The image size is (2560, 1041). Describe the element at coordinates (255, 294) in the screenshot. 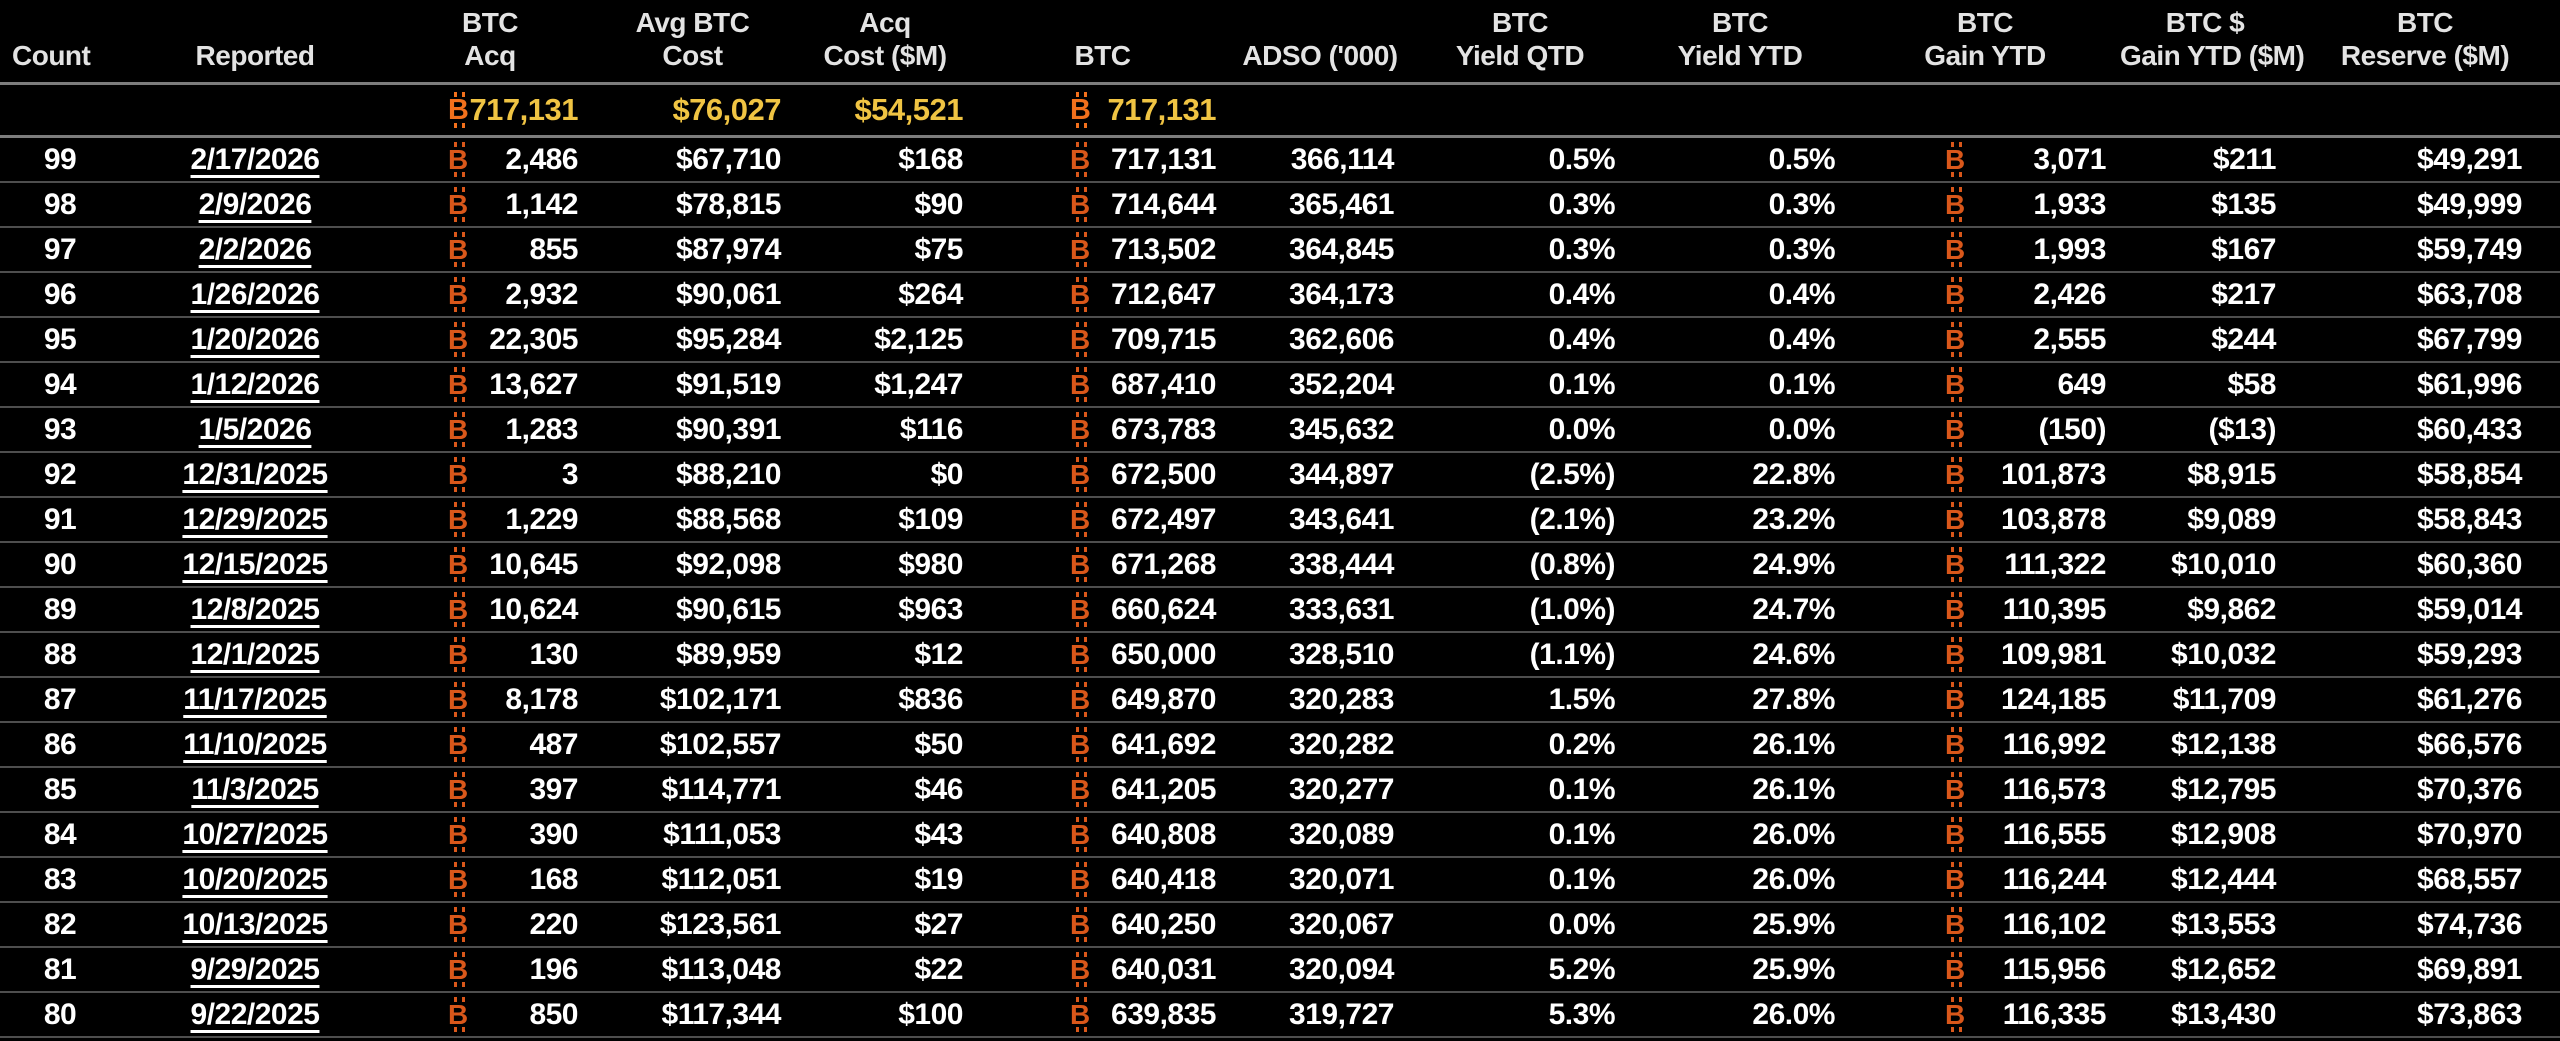

I see `date-link: 1/26/2026` at that location.